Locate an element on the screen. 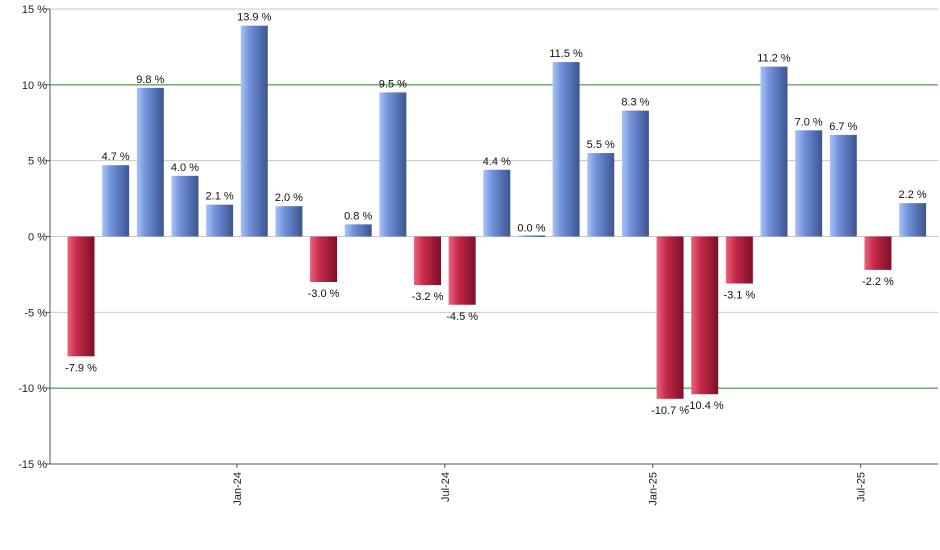 The width and height of the screenshot is (940, 550). bar-value-label: -3.0 % is located at coordinates (324, 294).